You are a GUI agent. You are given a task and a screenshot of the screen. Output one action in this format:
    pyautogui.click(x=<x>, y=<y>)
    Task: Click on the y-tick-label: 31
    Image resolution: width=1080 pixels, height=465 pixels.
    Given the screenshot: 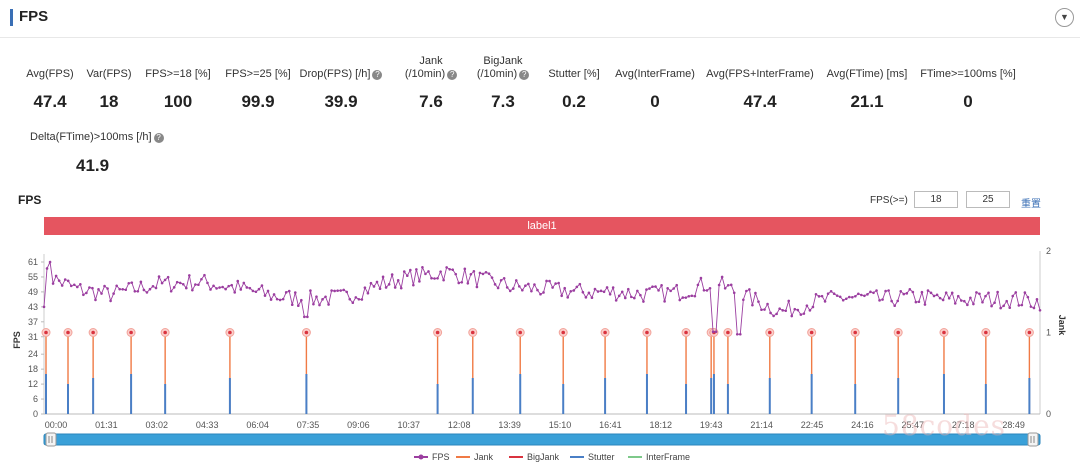 What is the action you would take?
    pyautogui.click(x=33, y=337)
    